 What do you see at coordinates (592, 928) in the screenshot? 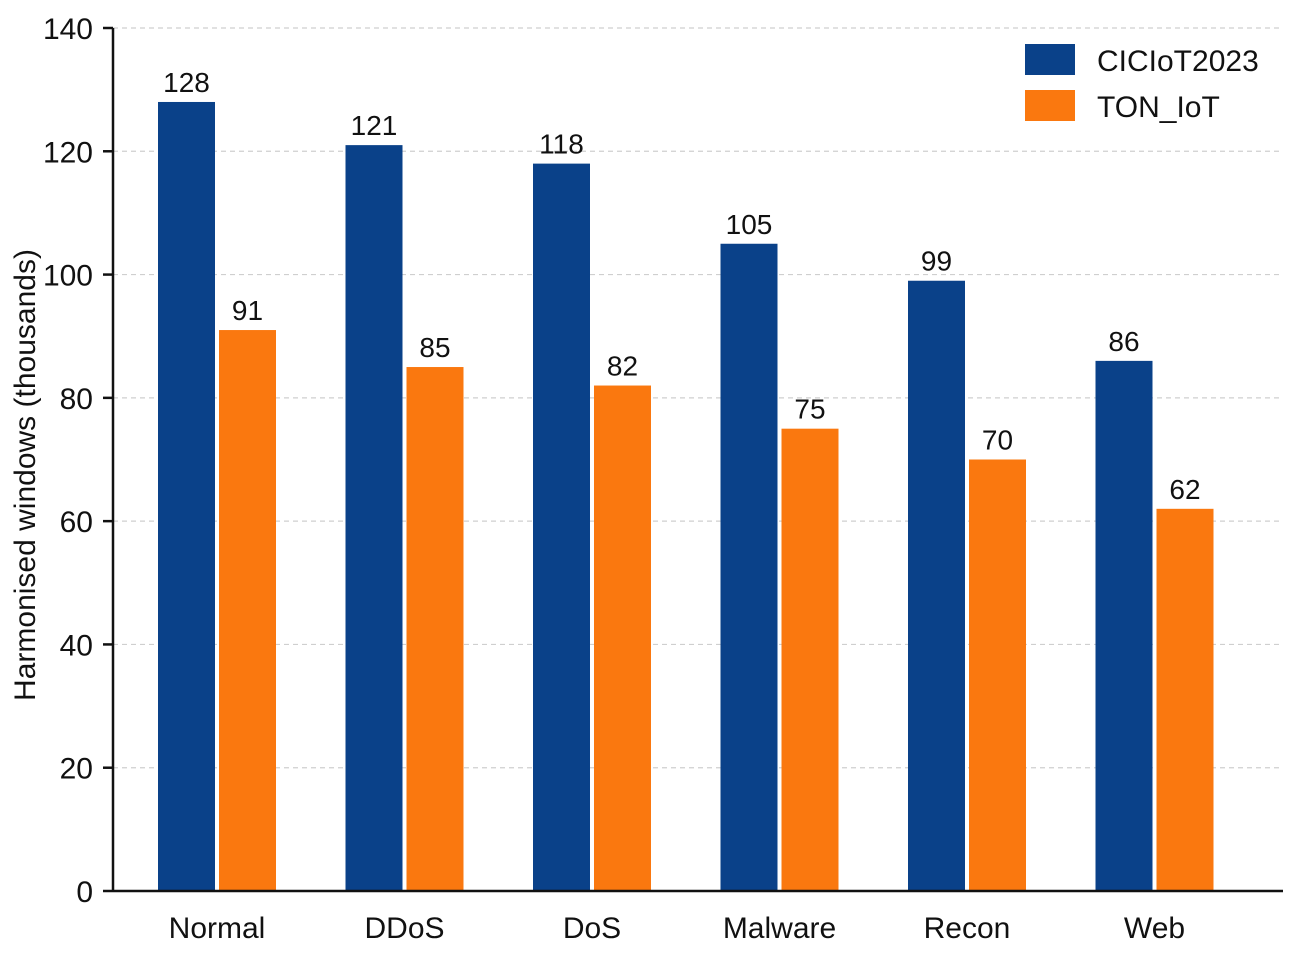
I see `x-tick-label-dos: DoS` at bounding box center [592, 928].